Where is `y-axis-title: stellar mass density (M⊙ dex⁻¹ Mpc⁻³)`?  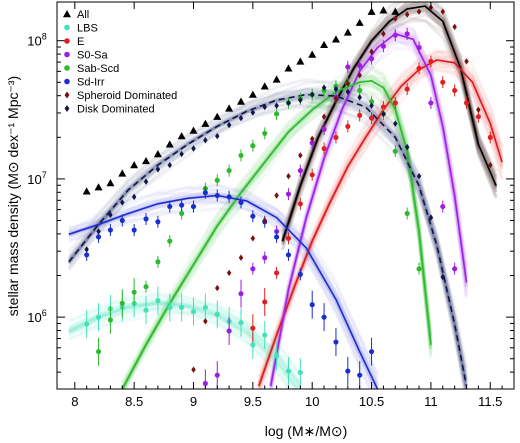 y-axis-title: stellar mass density (M⊙ dex⁻¹ Mpc⁻³) is located at coordinates (13, 196).